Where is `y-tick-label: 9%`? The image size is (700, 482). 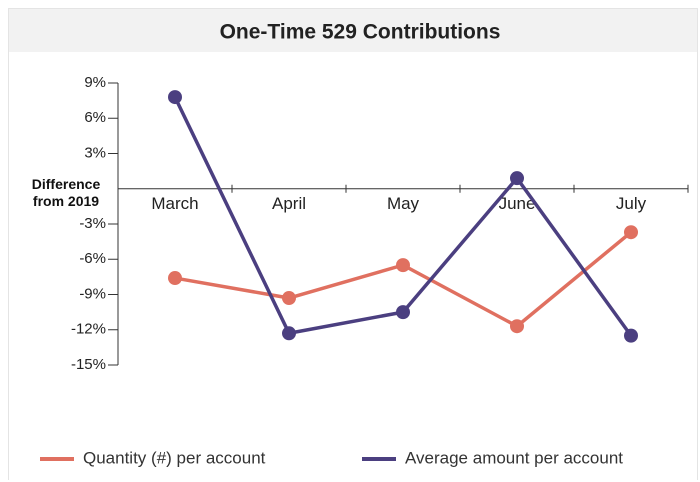 y-tick-label: 9% is located at coordinates (95, 82).